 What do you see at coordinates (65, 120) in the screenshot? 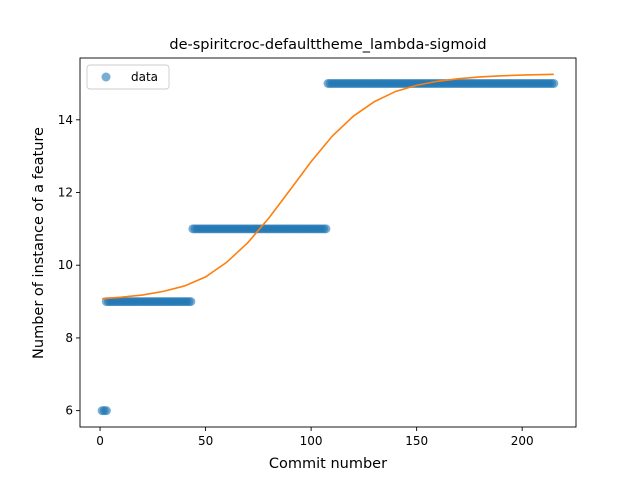
I see `y-tick-label: 14` at bounding box center [65, 120].